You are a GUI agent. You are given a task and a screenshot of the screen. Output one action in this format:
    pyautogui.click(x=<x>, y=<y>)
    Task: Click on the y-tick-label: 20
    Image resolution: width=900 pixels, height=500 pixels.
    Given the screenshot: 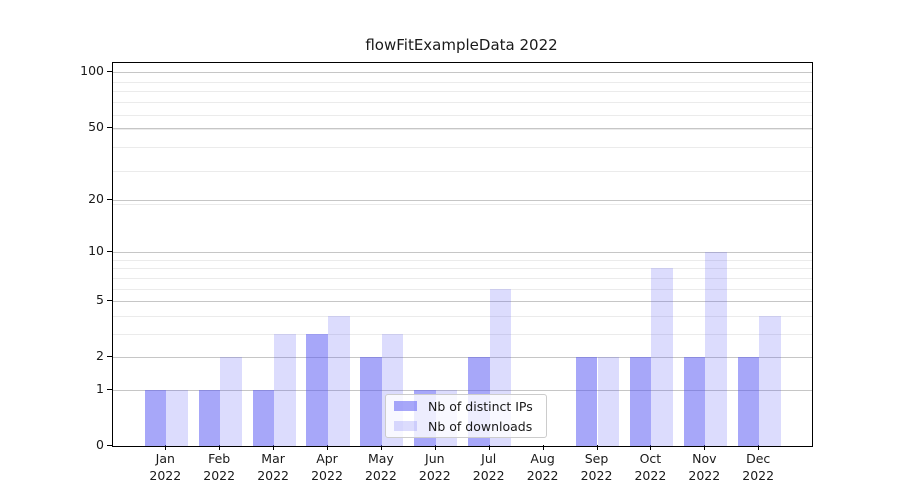 What is the action you would take?
    pyautogui.click(x=96, y=198)
    